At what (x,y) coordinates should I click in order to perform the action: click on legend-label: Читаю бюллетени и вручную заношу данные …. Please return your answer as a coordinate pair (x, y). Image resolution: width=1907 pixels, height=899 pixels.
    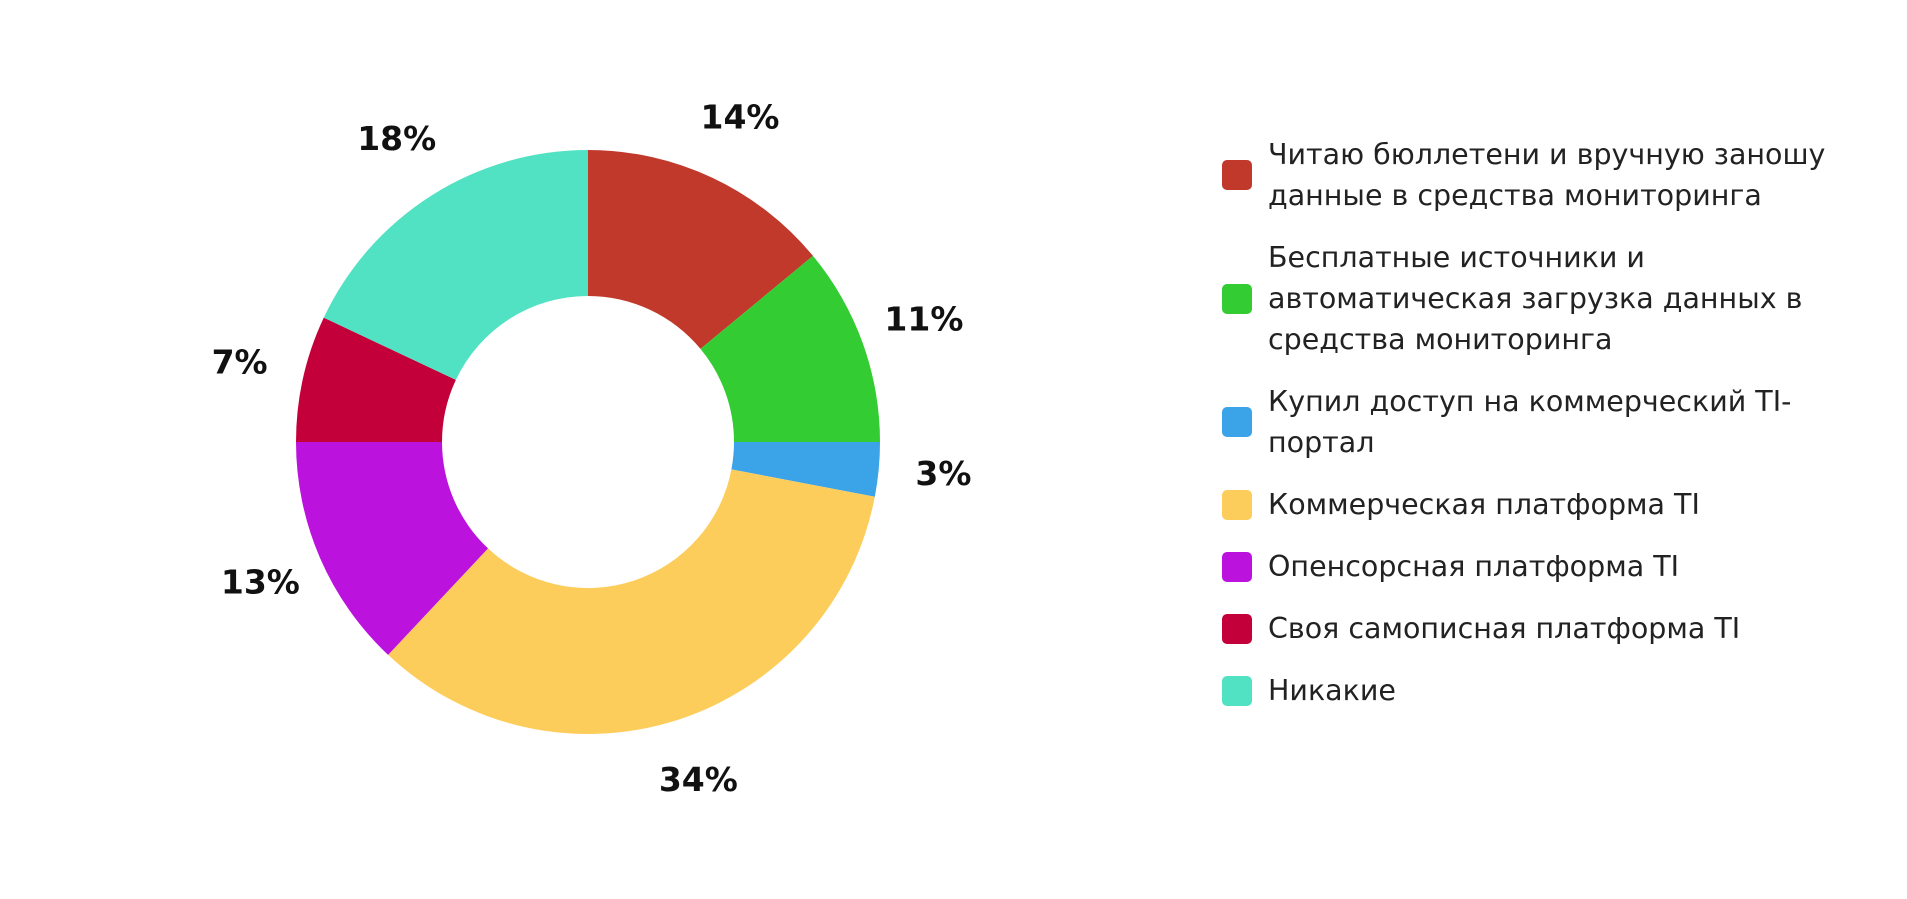
    Looking at the image, I should click on (1547, 175).